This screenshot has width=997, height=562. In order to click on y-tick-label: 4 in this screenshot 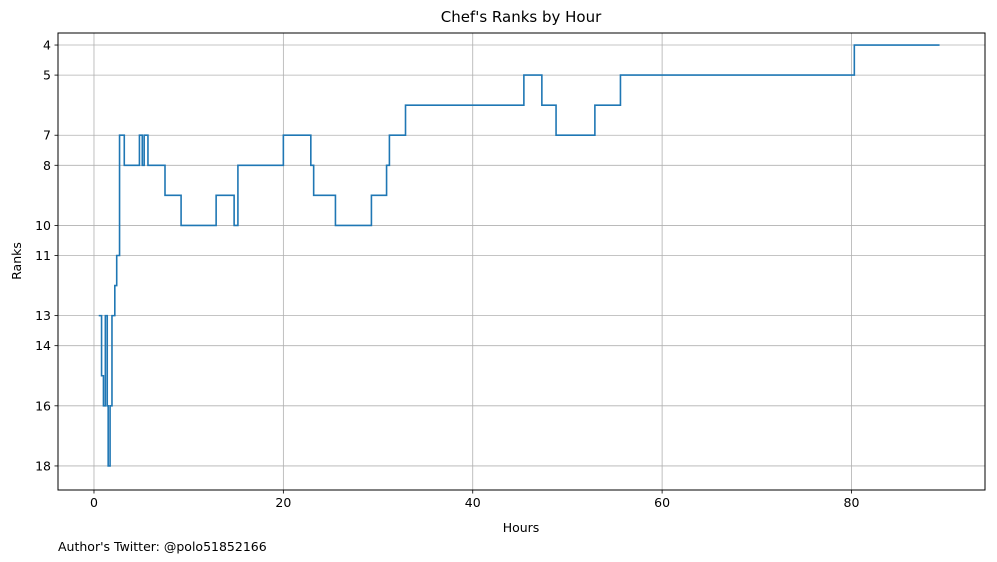, I will do `click(47, 45)`.